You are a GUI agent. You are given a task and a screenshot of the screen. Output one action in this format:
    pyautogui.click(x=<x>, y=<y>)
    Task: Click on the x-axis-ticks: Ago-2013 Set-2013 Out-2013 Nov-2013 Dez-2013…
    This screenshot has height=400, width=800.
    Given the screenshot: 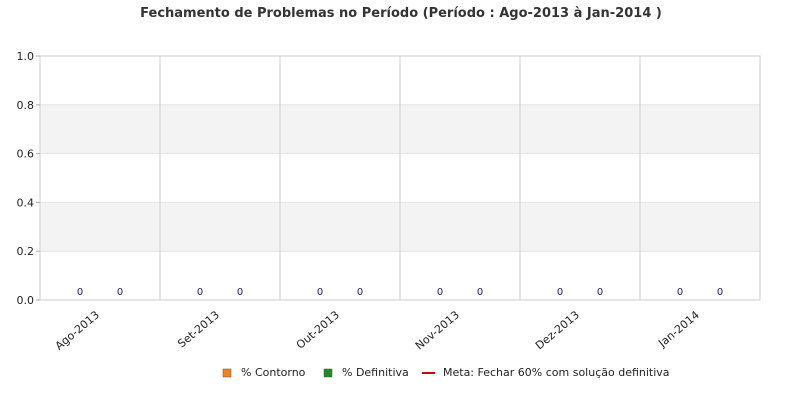 What is the action you would take?
    pyautogui.click(x=377, y=330)
    